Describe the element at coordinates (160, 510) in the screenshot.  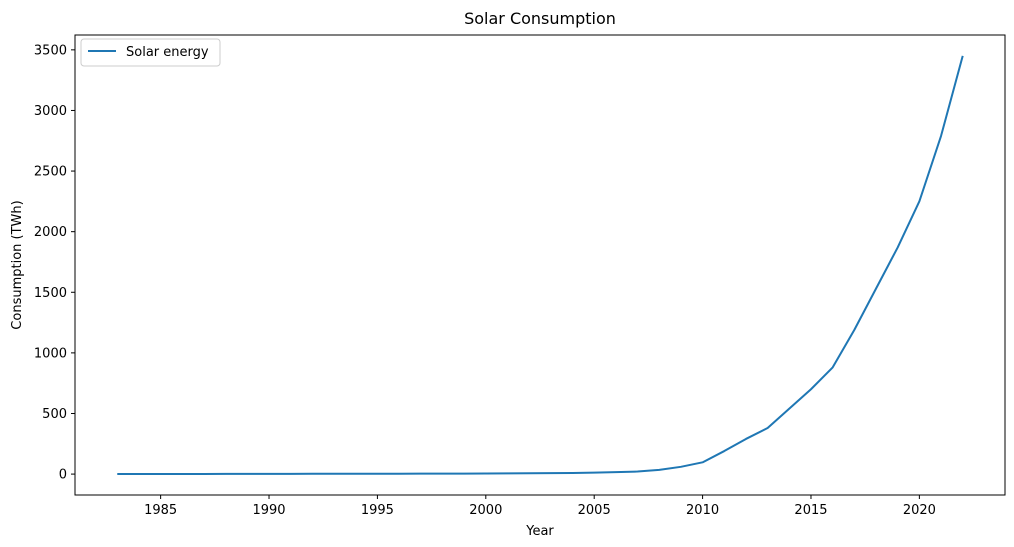
I see `x-tick-label: 1985` at that location.